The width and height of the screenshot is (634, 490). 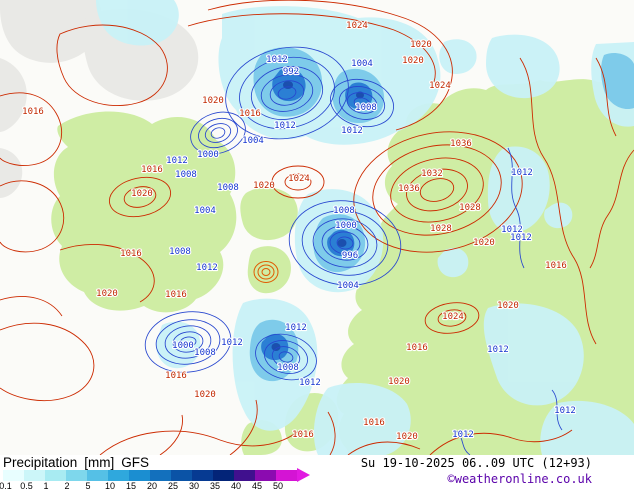 I want to click on contour-label: 996, so click(x=350, y=256).